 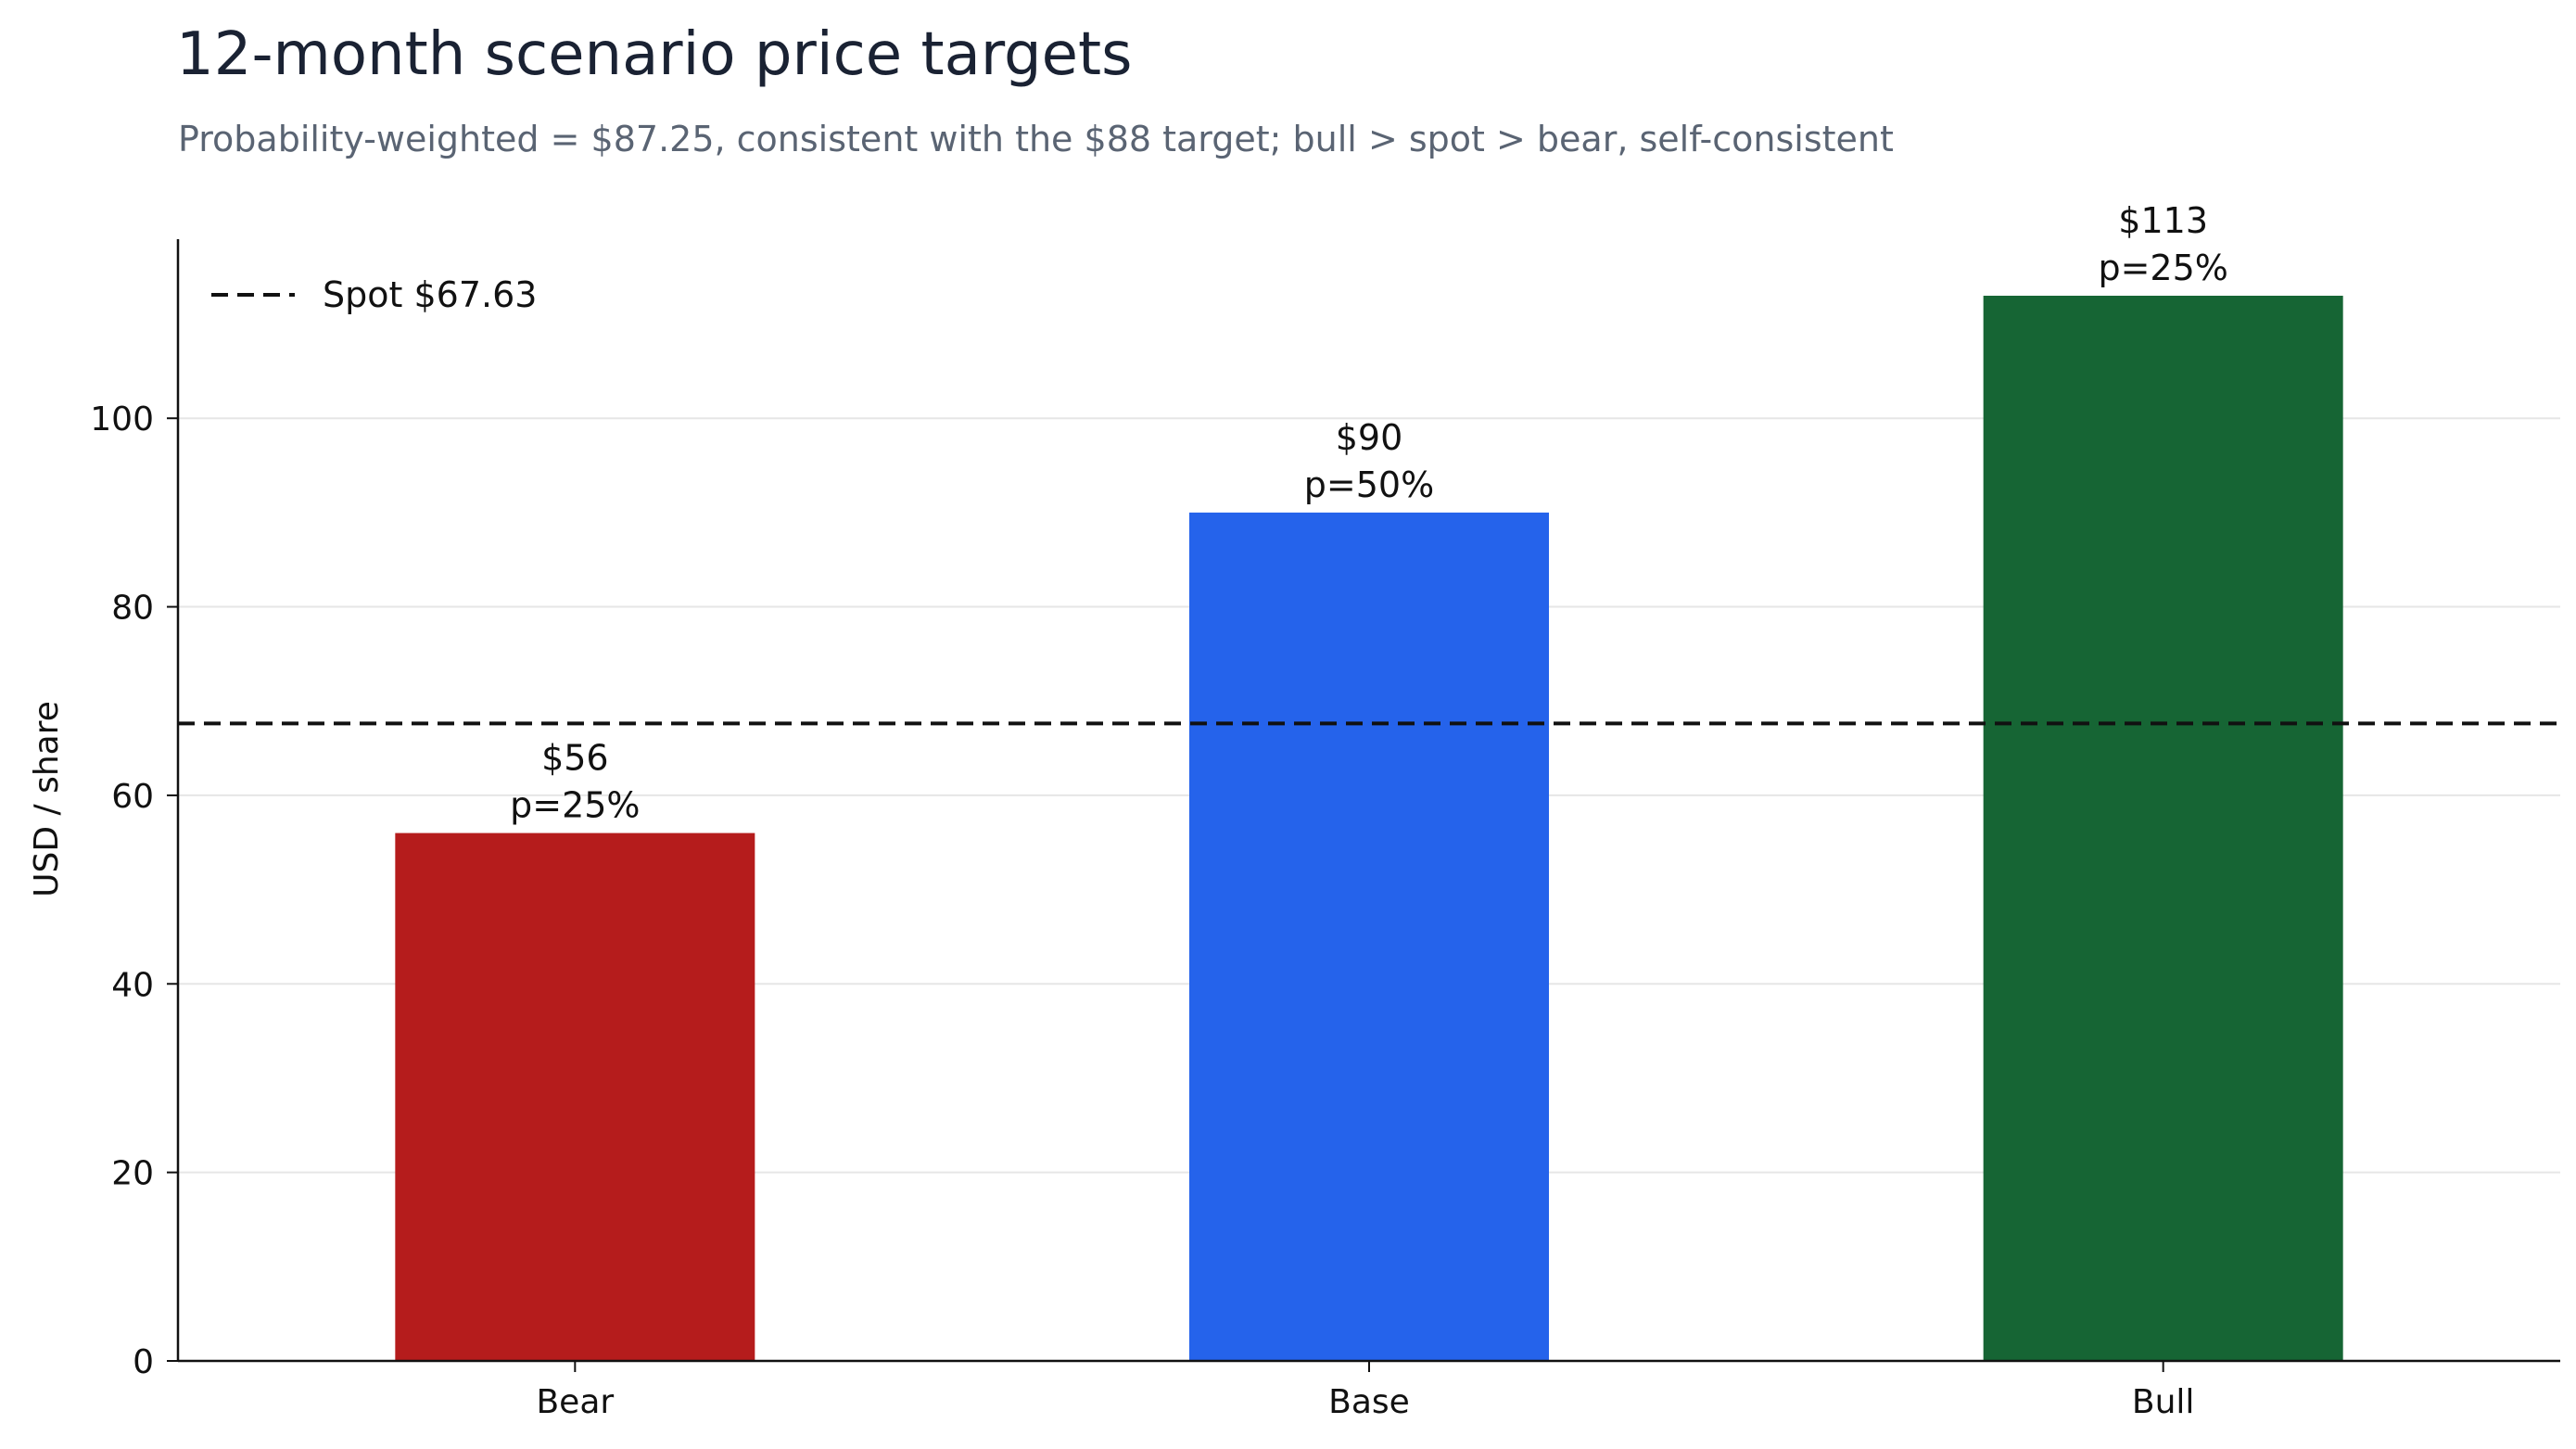 What do you see at coordinates (654, 54) in the screenshot?
I see `chart-title: 12-month scenario price targets` at bounding box center [654, 54].